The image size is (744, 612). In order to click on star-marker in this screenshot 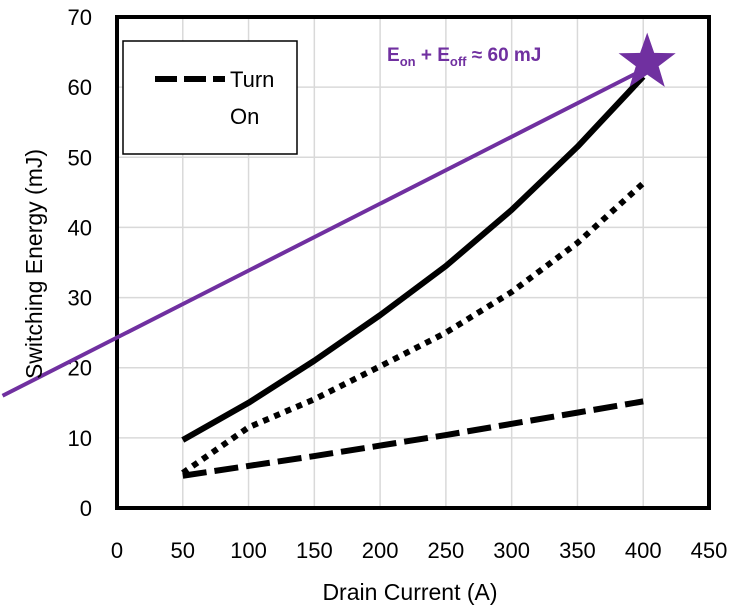, I will do `click(647, 59)`.